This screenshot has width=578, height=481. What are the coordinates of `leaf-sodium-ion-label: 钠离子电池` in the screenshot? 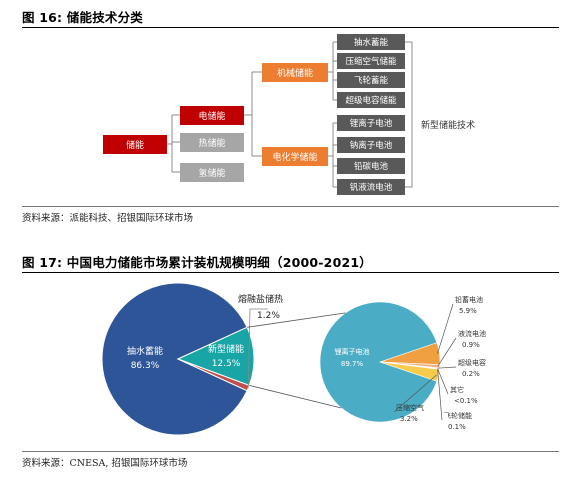 It's located at (371, 145).